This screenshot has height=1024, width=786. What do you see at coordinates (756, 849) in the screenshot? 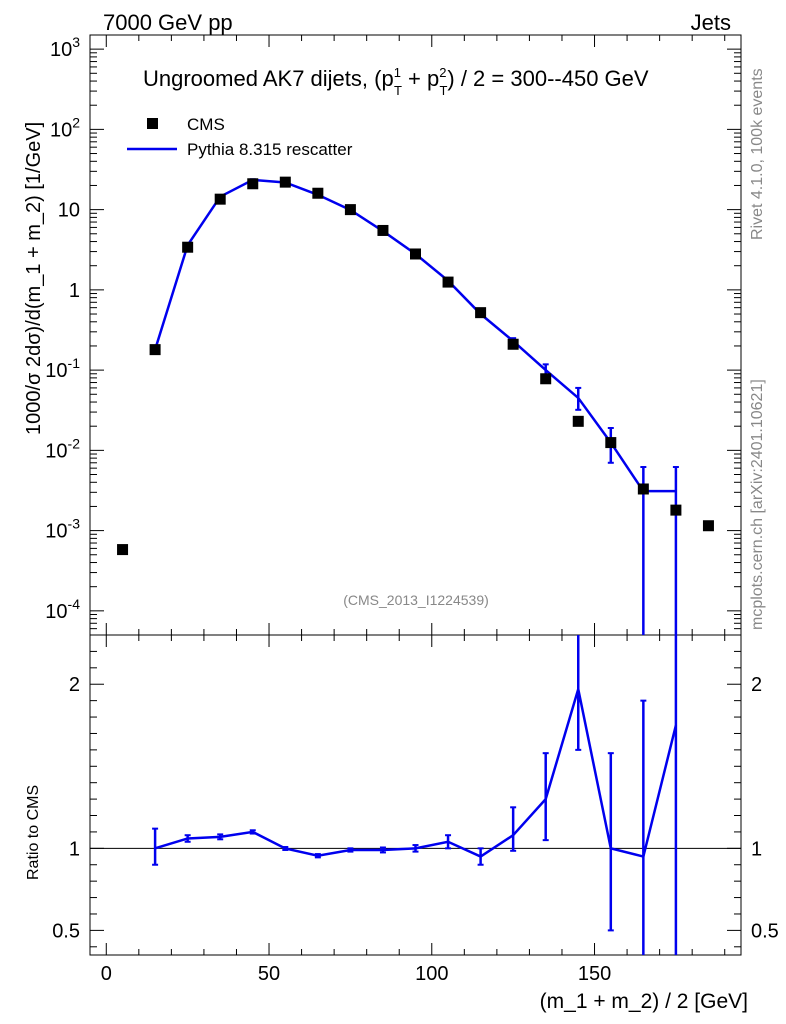
I see `ratio-y-tick-label-right: 1` at bounding box center [756, 849].